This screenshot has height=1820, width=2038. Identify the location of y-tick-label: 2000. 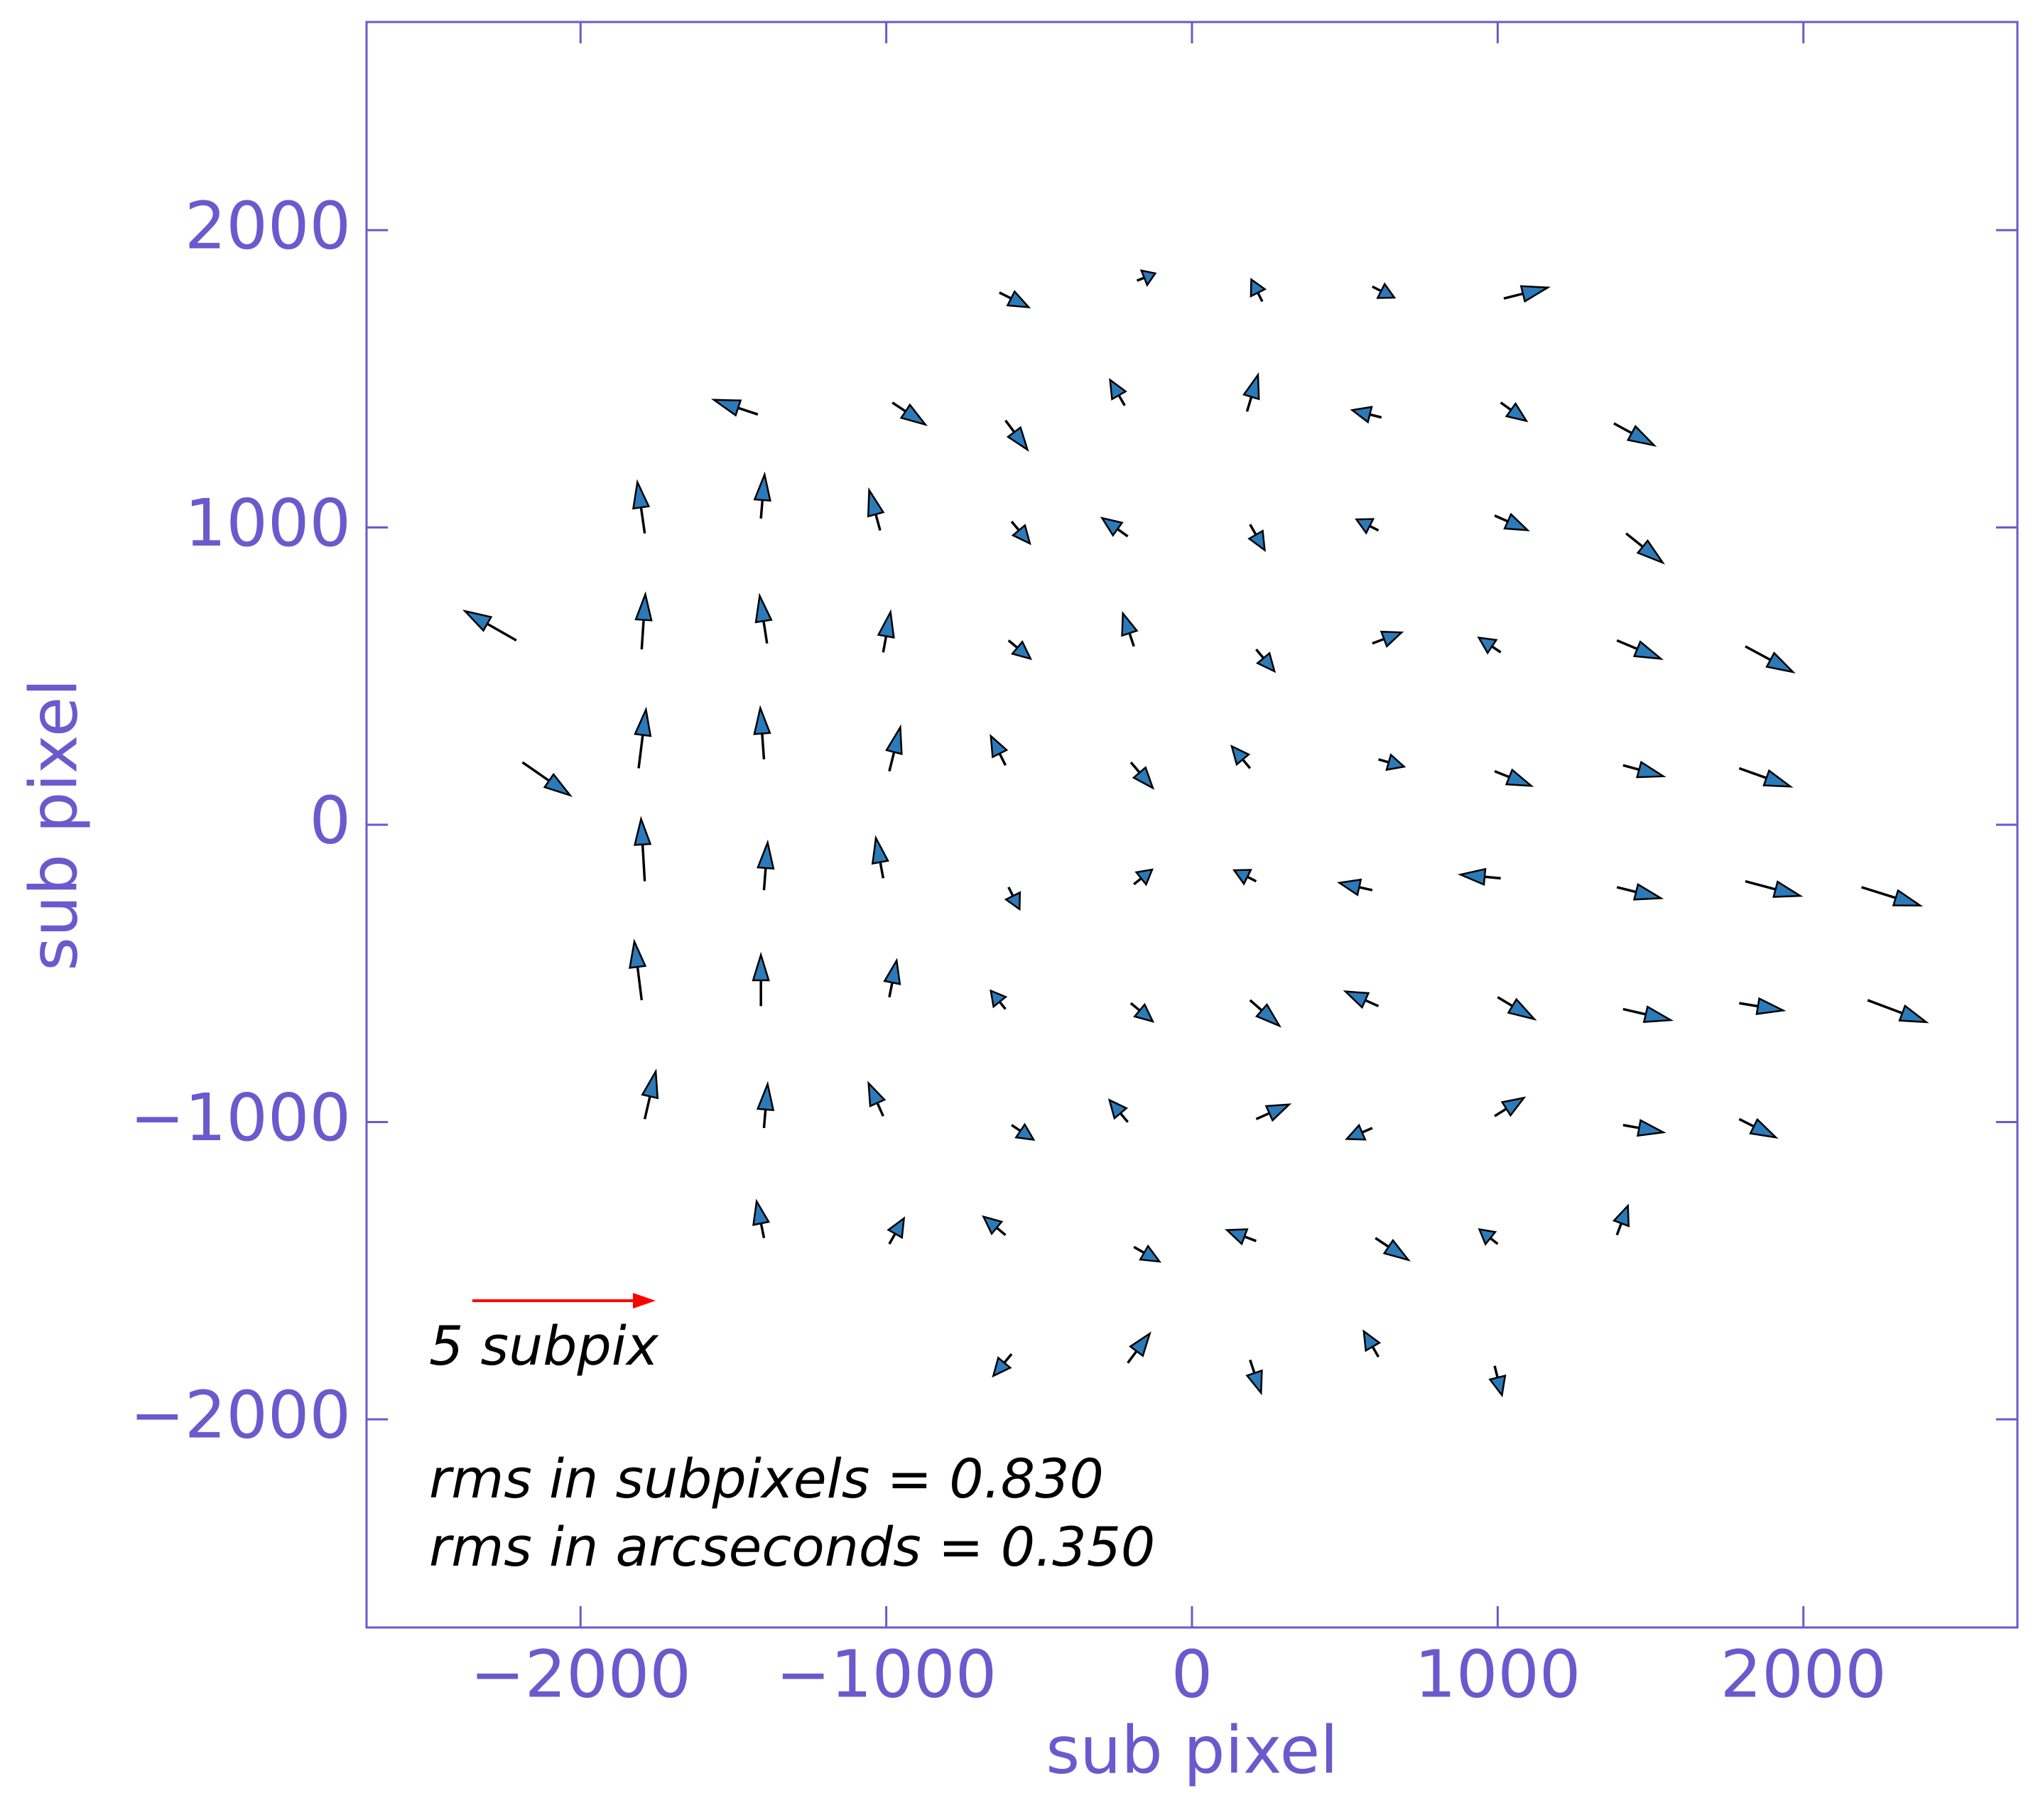
(268, 226).